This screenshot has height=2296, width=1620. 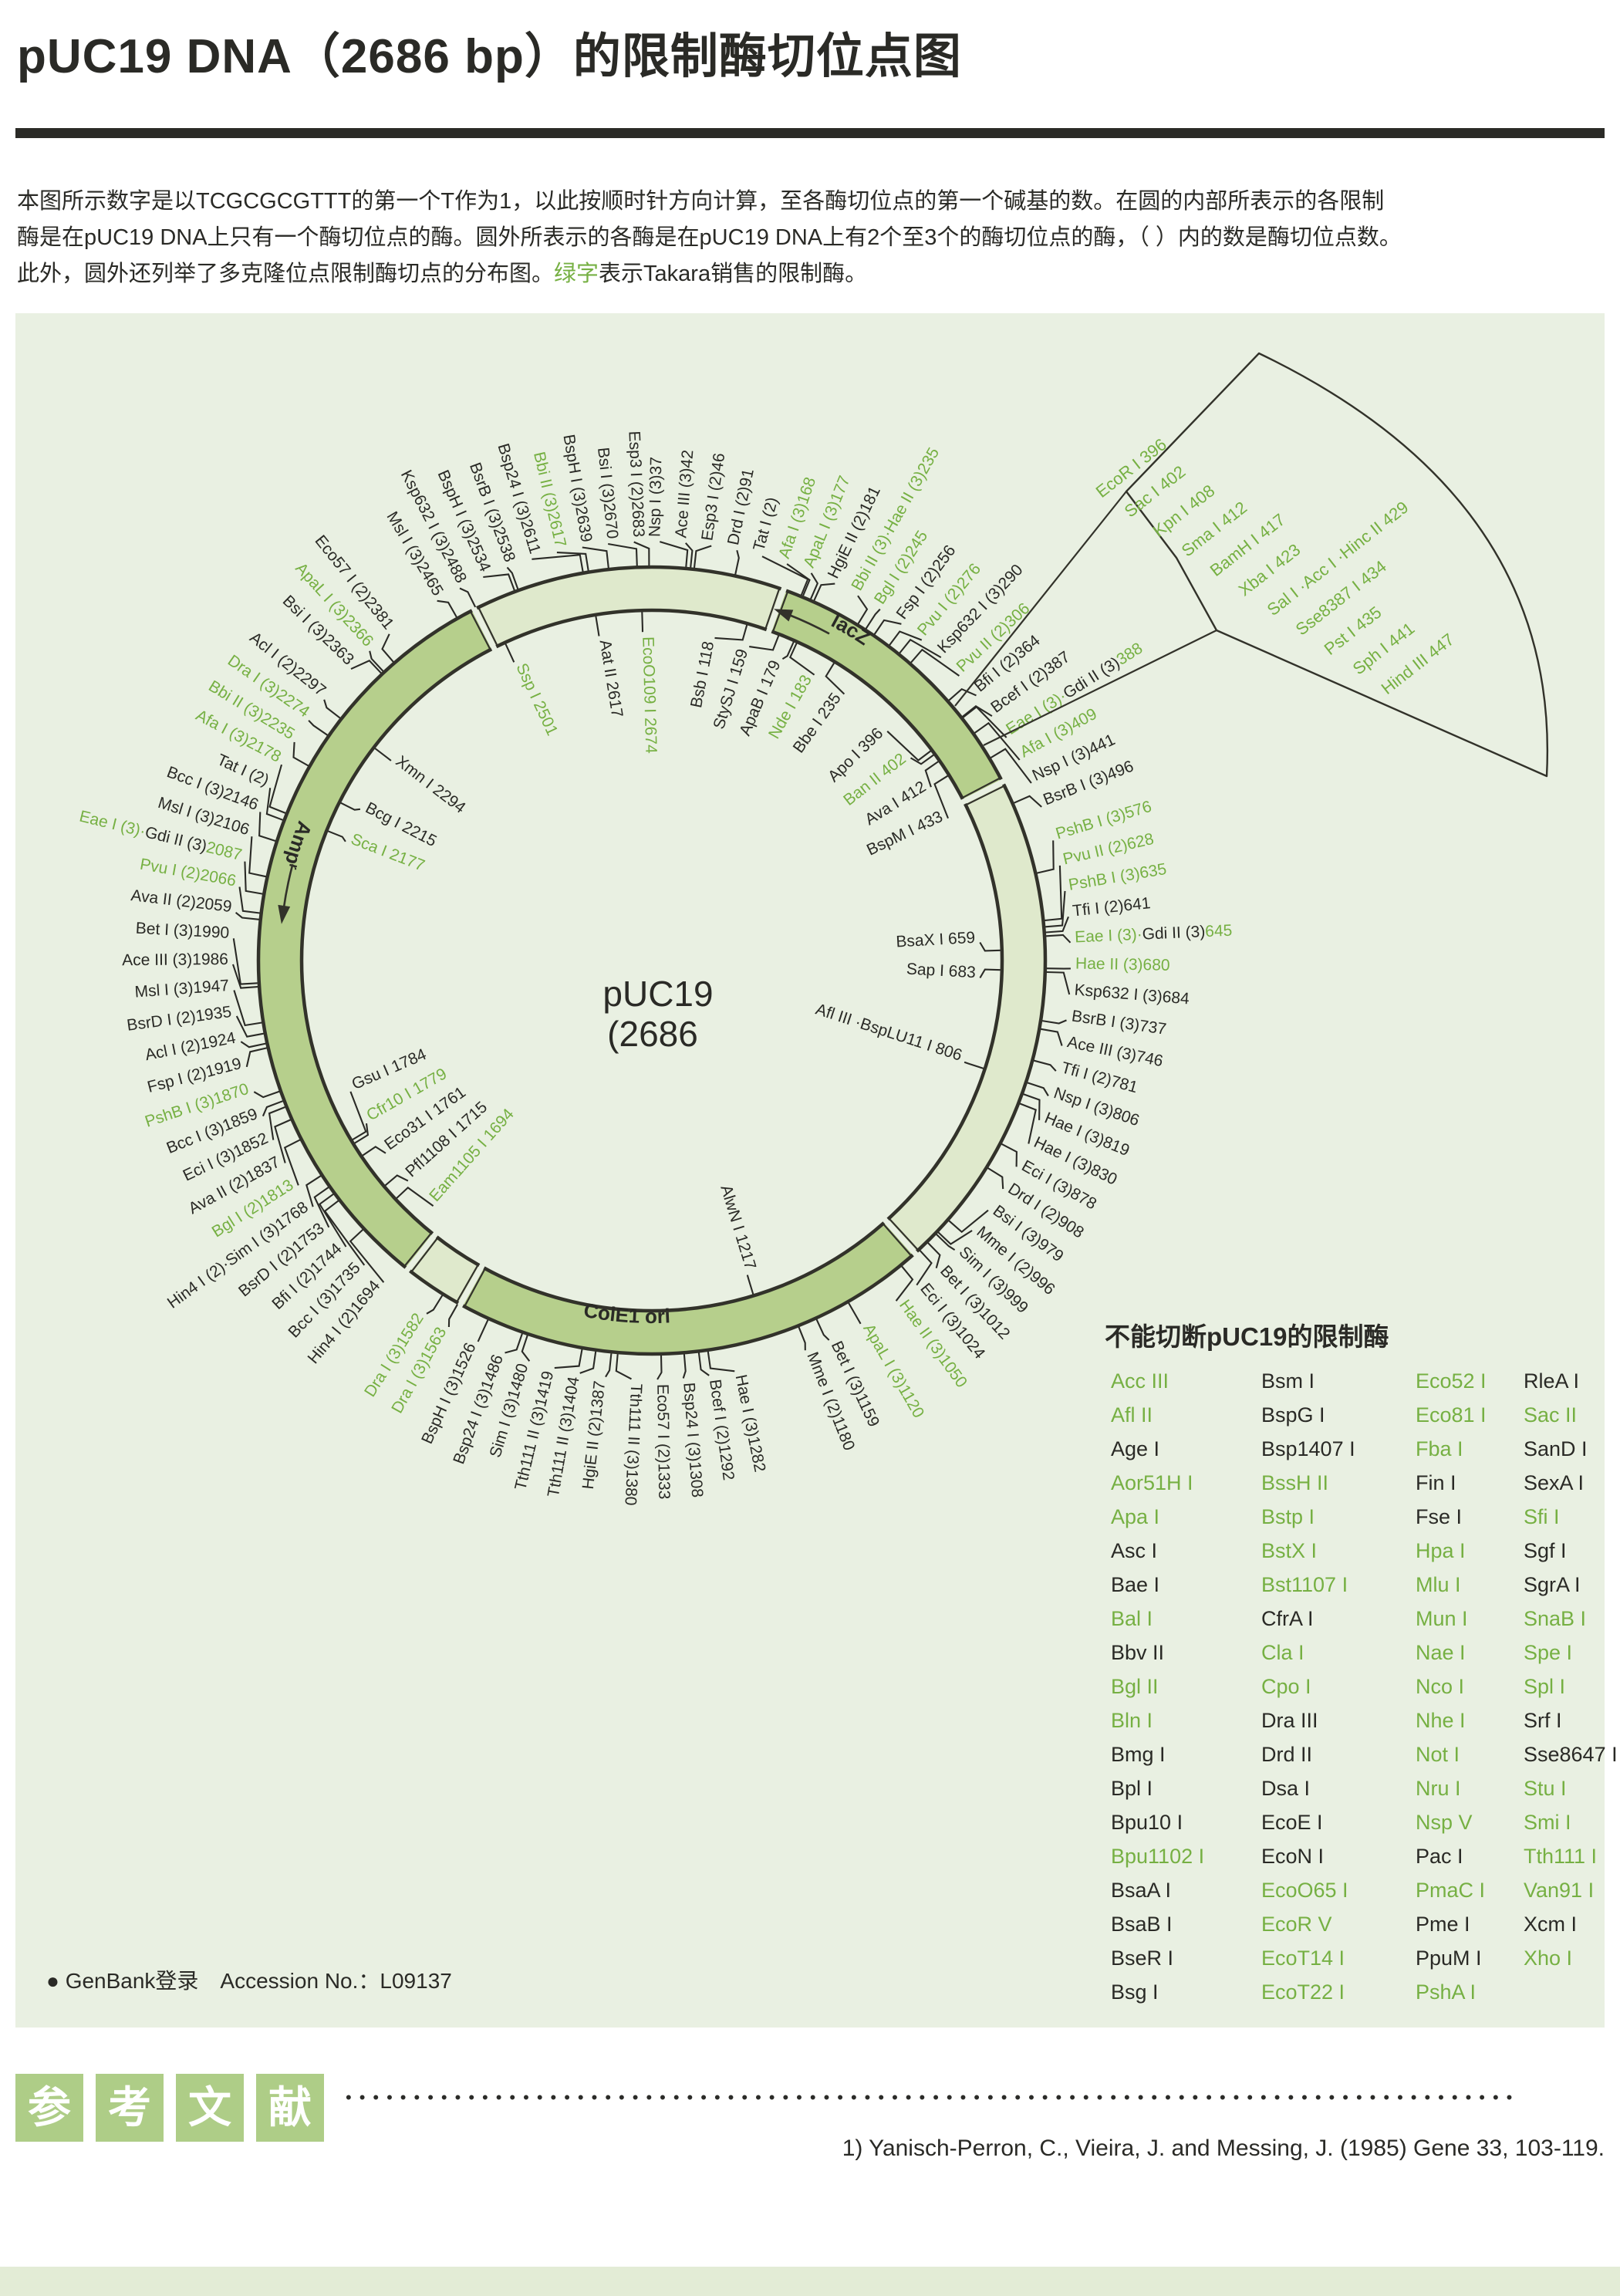 I want to click on uncut-enzyme: BstX I, so click(x=1289, y=1550).